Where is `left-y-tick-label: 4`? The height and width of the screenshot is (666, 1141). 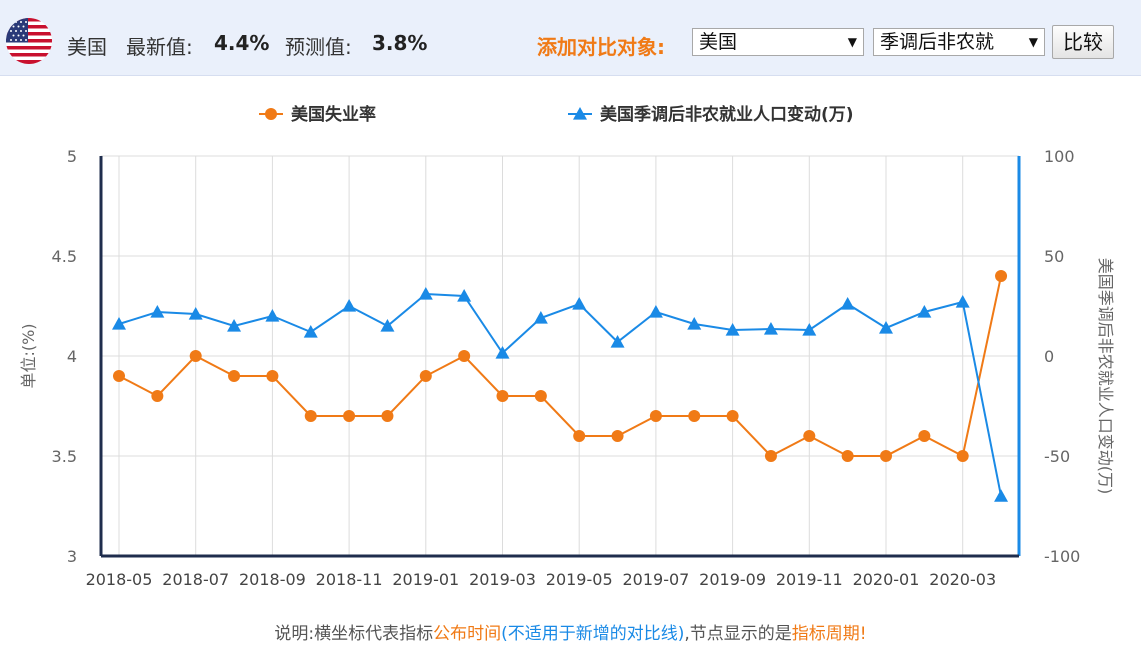
left-y-tick-label: 4 is located at coordinates (72, 356).